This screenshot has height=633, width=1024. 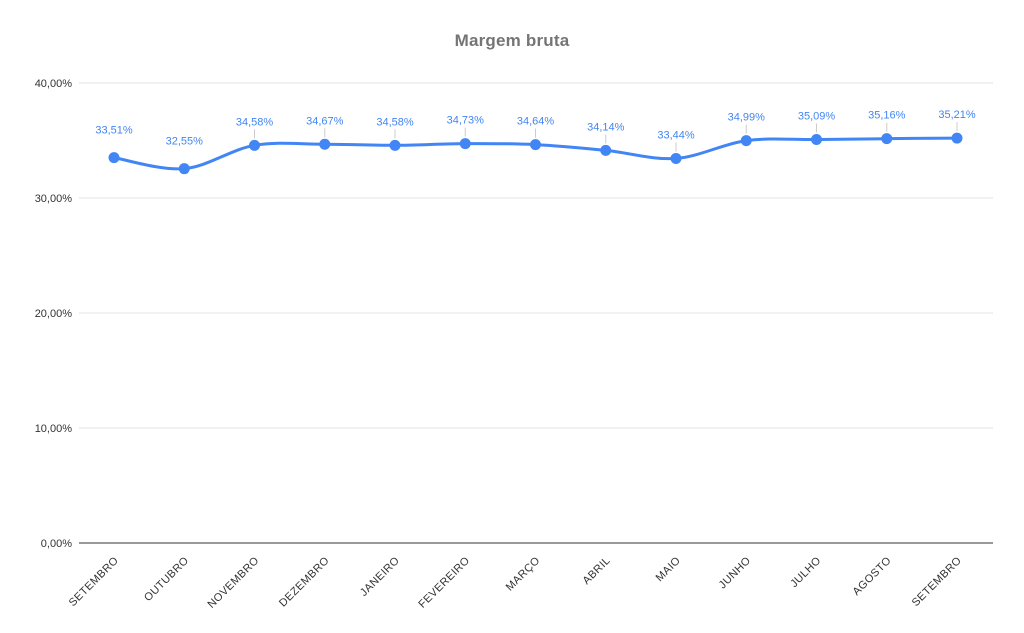 I want to click on x-axis-label: MARÇO, so click(x=523, y=574).